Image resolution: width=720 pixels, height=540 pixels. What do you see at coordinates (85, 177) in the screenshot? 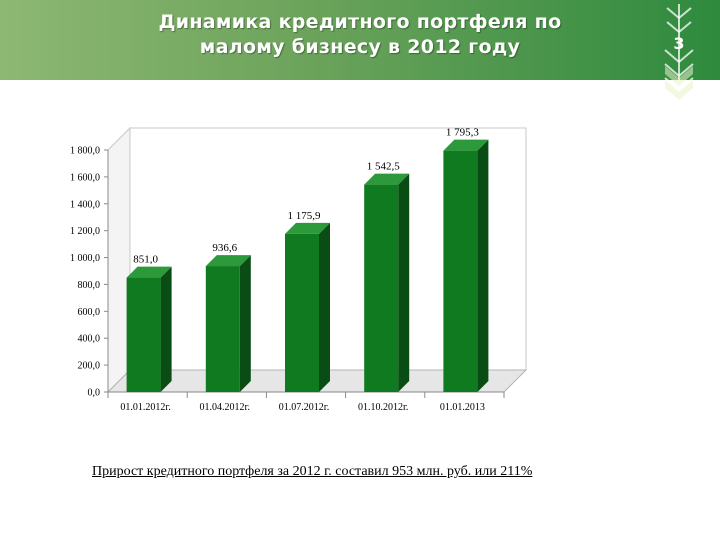
I see `y-tick-label: 1 600,0` at bounding box center [85, 177].